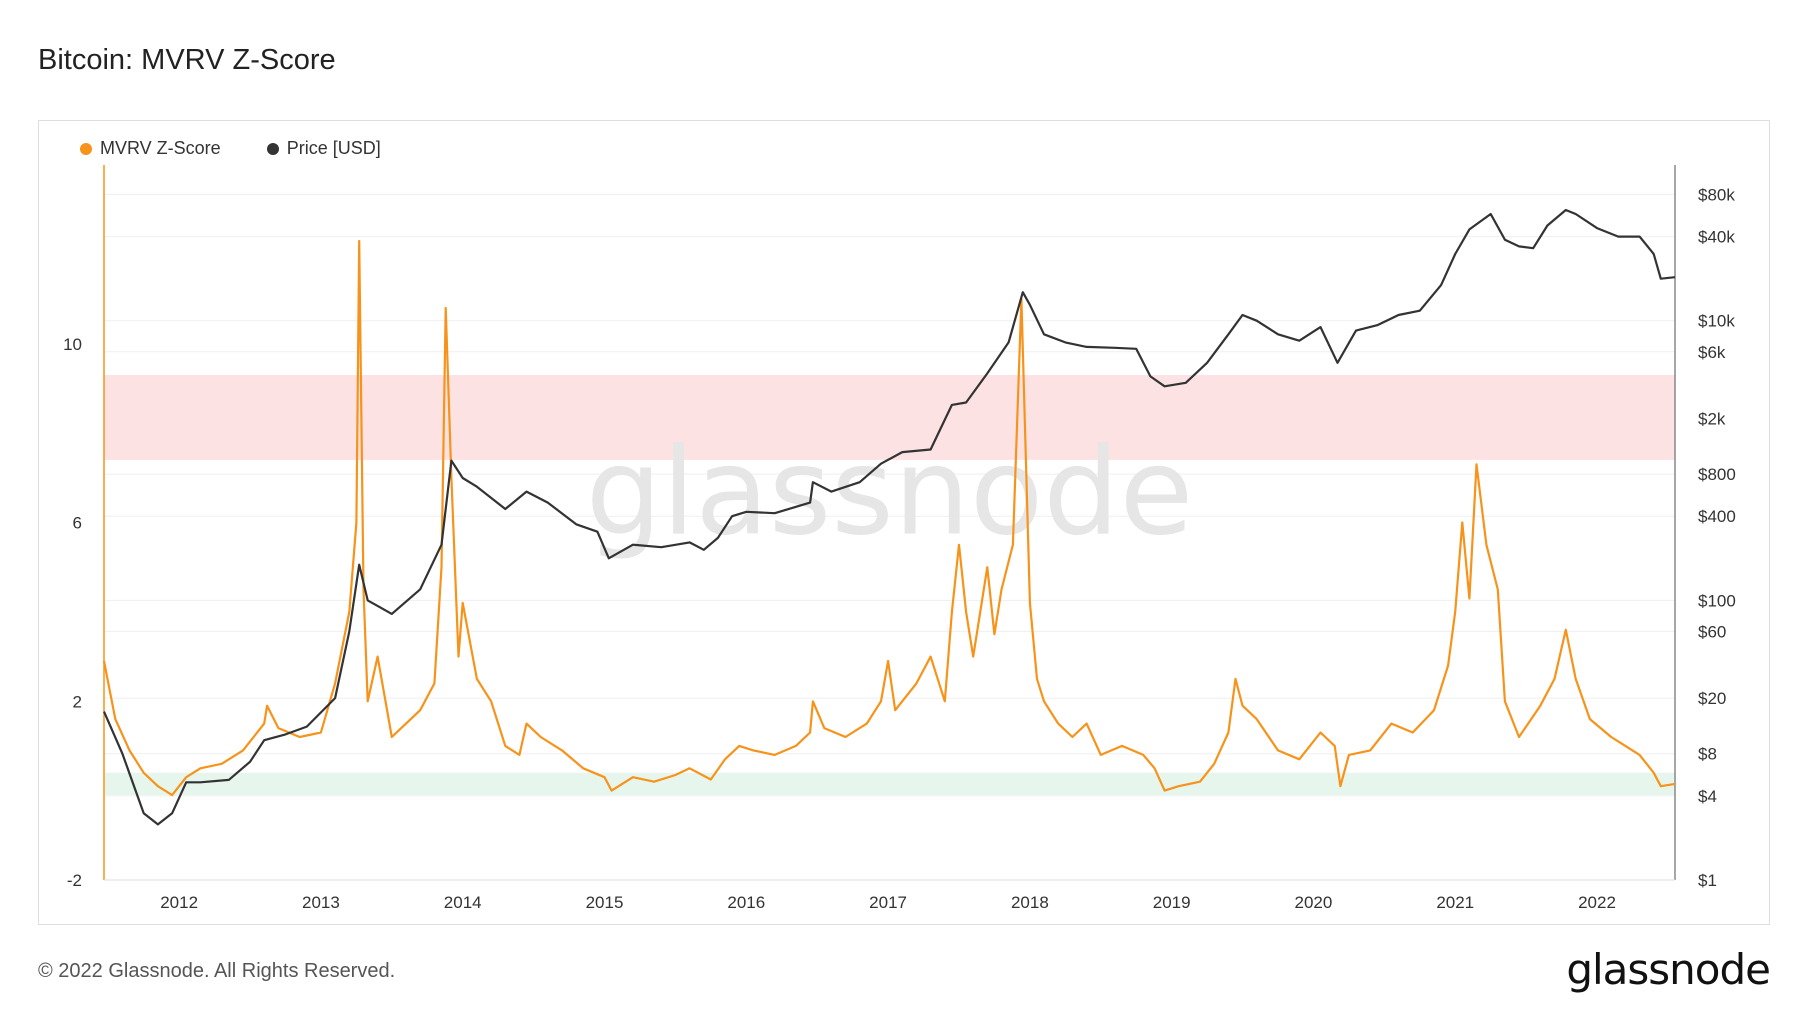 The width and height of the screenshot is (1800, 1013). What do you see at coordinates (1030, 902) in the screenshot?
I see `x-tick-label: 2018` at bounding box center [1030, 902].